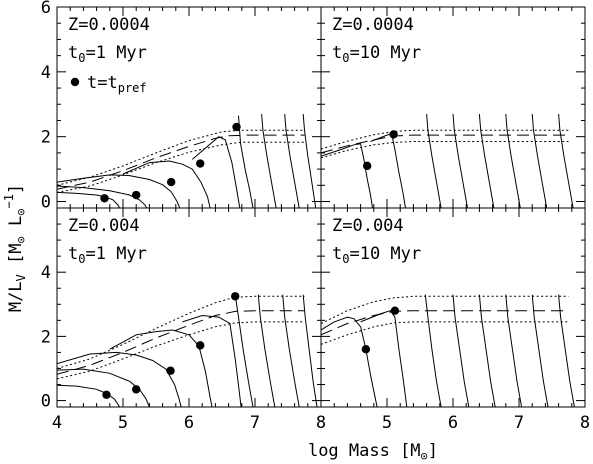 The width and height of the screenshot is (593, 464). I want to click on y-axis-title-main: M/L, so click(16, 296).